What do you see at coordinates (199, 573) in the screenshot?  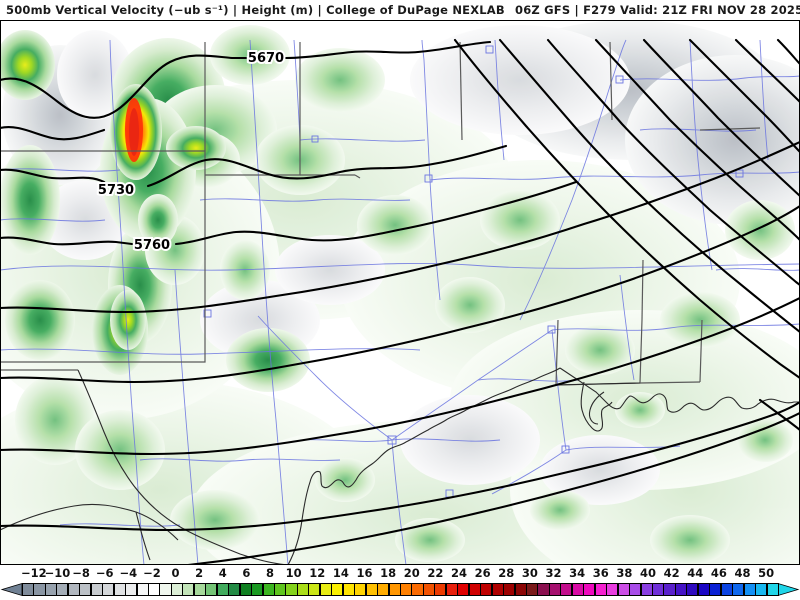 I see `colorbar-tick-label: 2` at bounding box center [199, 573].